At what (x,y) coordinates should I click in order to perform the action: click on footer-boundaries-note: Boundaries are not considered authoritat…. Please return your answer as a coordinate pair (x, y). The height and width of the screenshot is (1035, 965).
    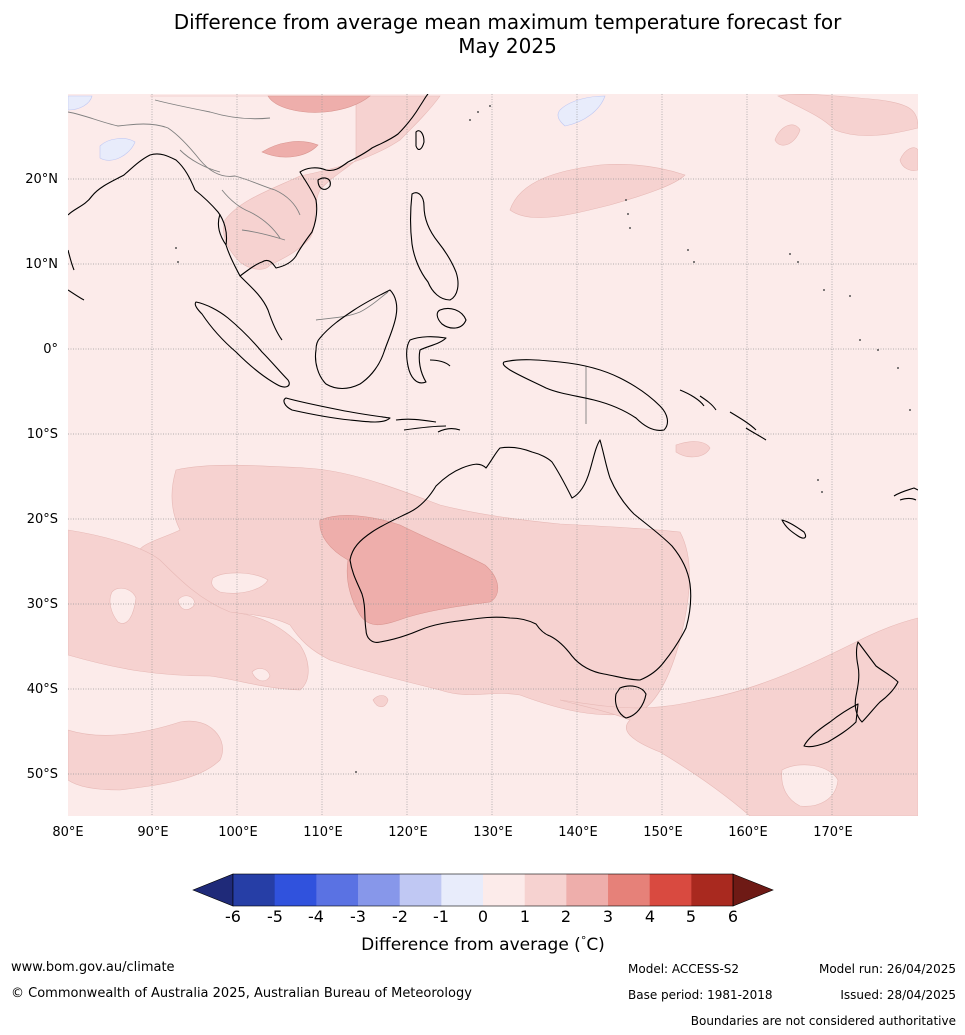
    Looking at the image, I should click on (823, 1021).